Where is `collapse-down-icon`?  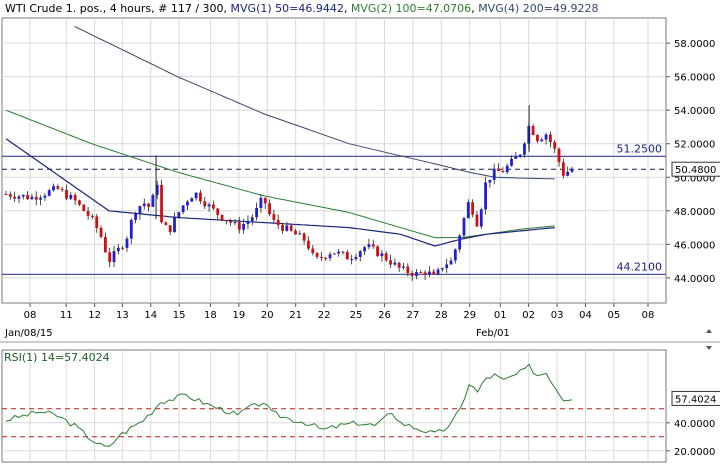
collapse-down-icon is located at coordinates (709, 348).